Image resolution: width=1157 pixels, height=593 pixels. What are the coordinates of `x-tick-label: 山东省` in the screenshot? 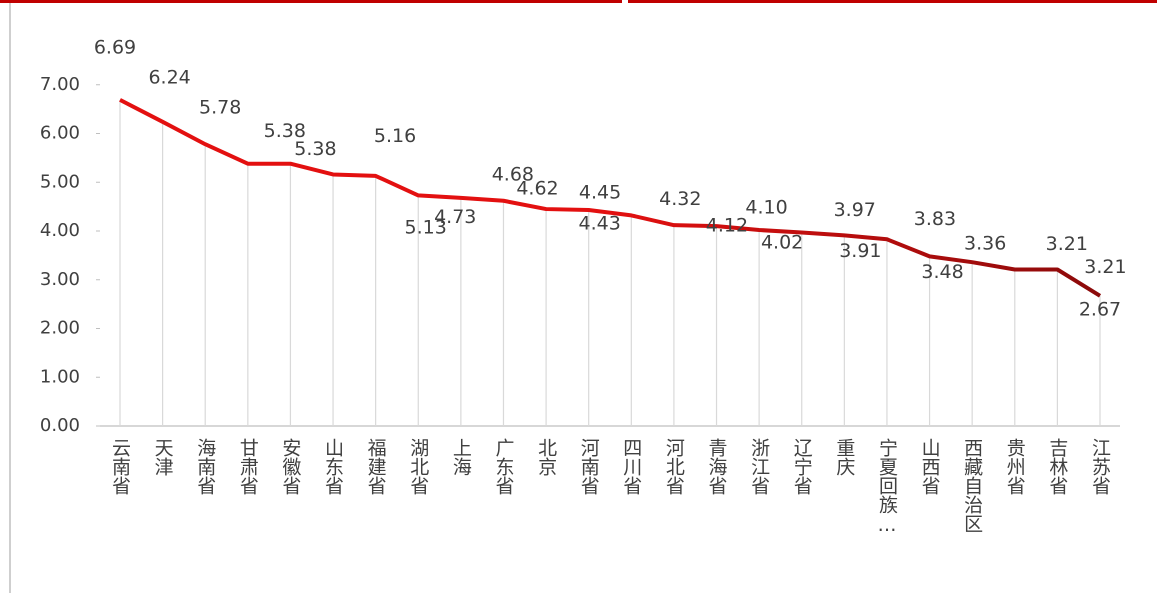 It's located at (333, 466).